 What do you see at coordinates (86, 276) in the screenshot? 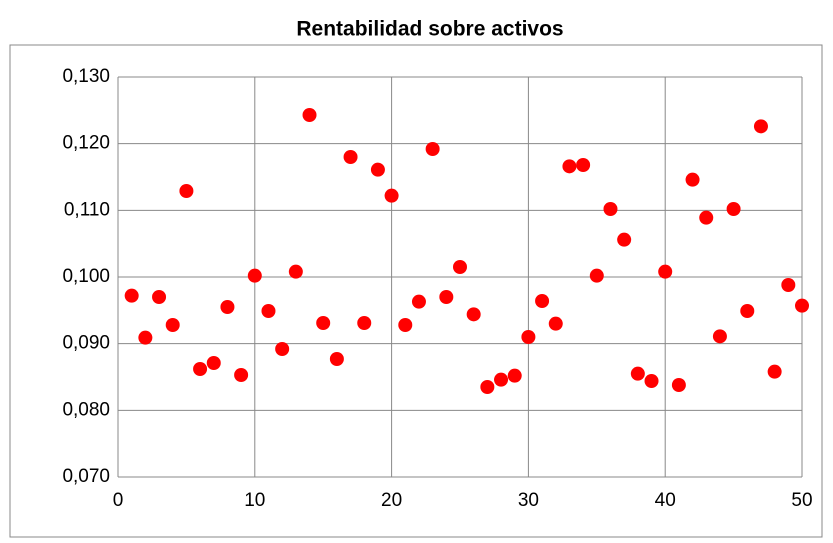
I see `y-tick-label: 0,100` at bounding box center [86, 276].